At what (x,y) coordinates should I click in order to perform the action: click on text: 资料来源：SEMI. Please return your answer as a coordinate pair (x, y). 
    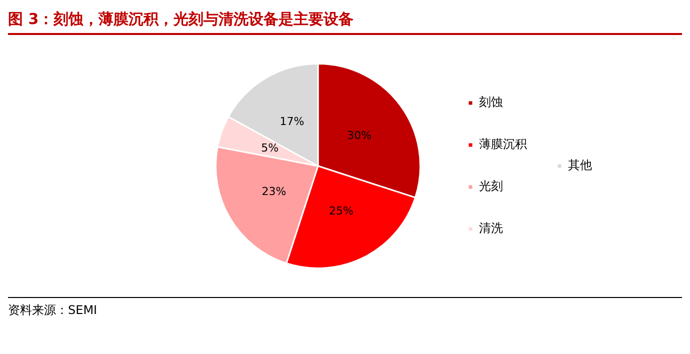
    Looking at the image, I should click on (53, 310).